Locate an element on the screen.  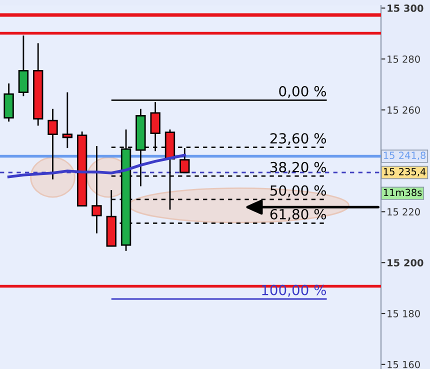
text: 11m38s is located at coordinates (403, 192).